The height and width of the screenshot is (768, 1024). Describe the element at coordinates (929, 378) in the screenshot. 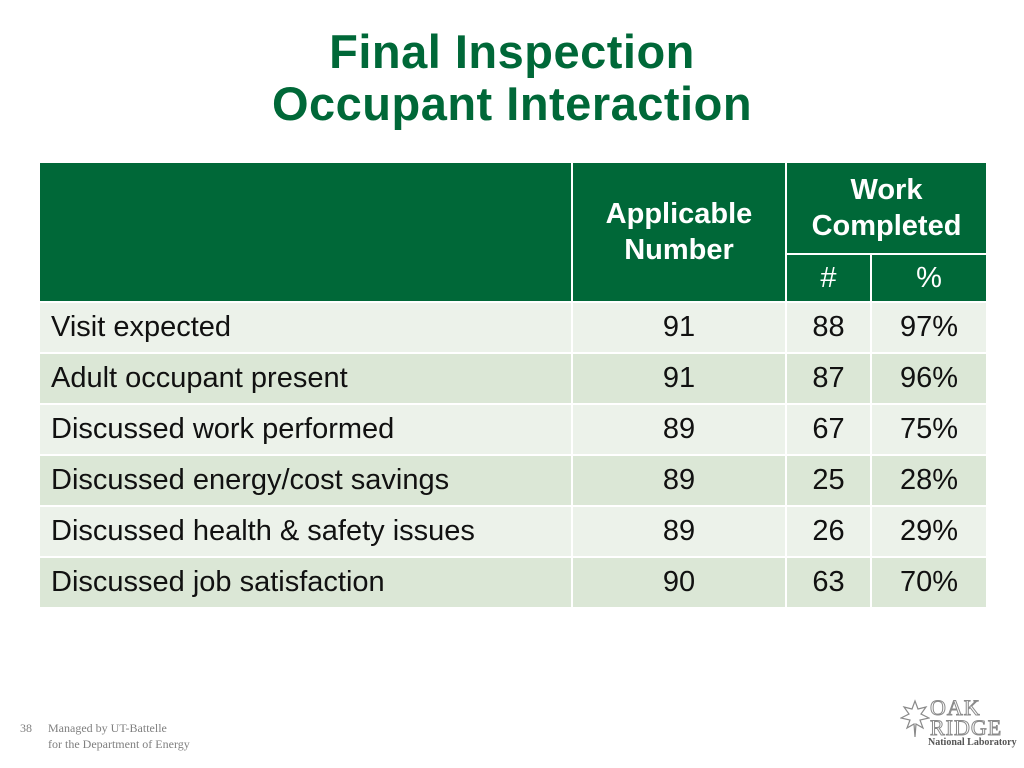

I see `row-percent: 96%` at that location.